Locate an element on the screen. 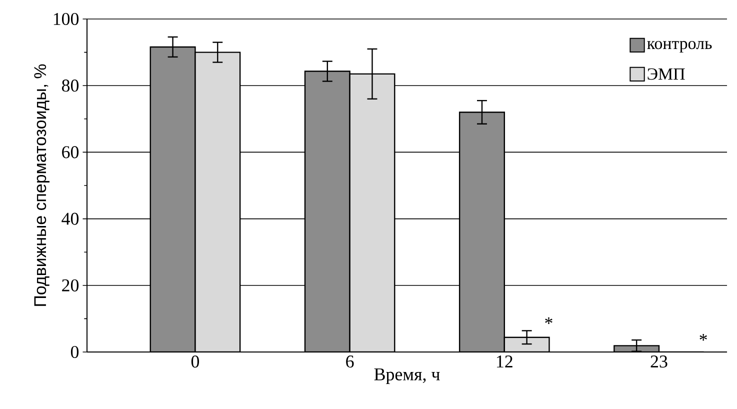  x-tick-label: 12 is located at coordinates (504, 362).